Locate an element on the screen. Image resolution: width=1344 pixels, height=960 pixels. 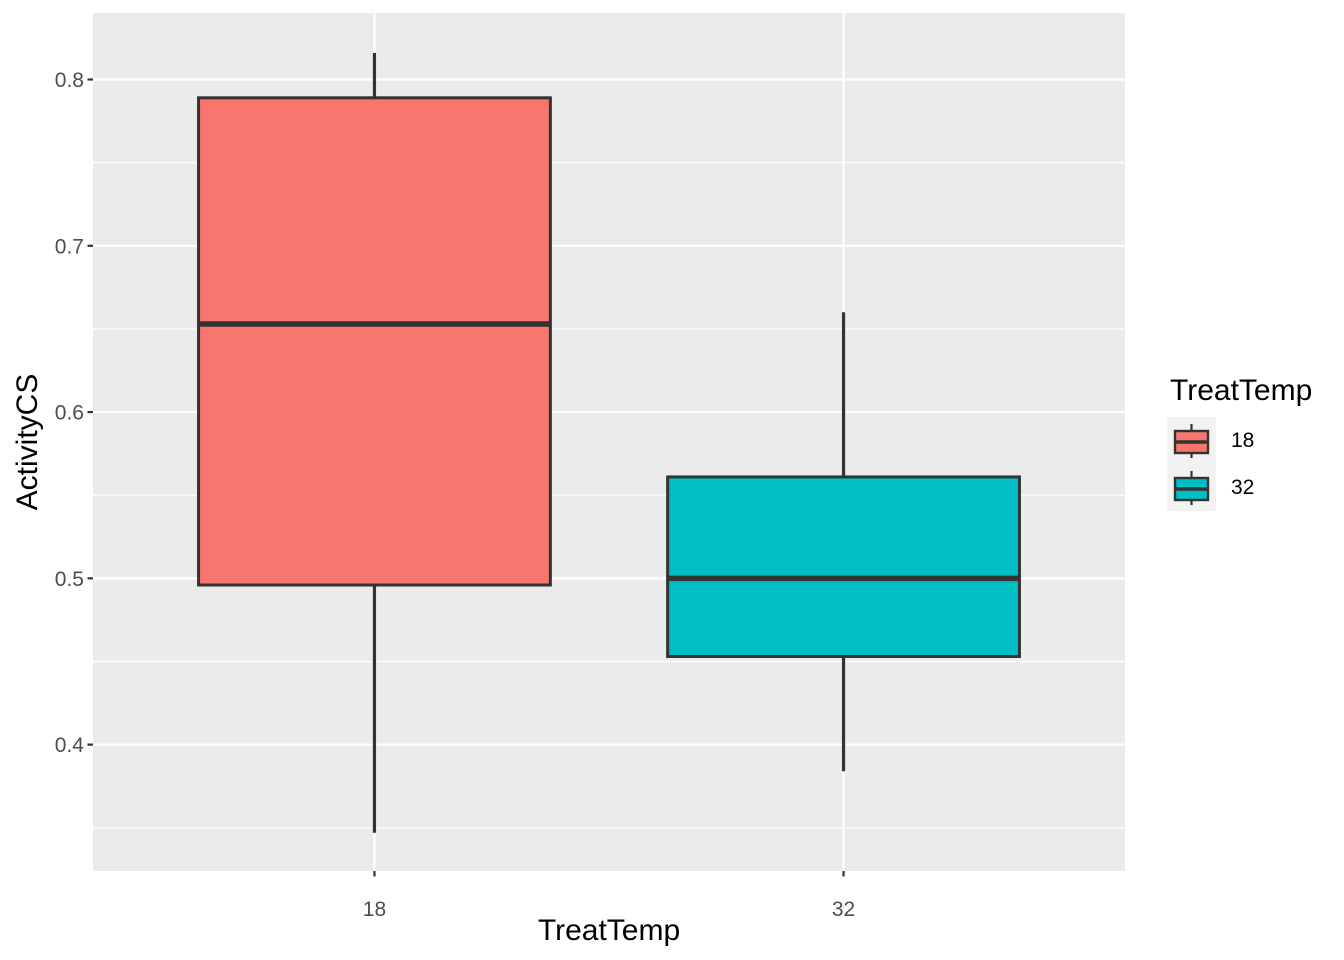
y-tick-label: 0.6 is located at coordinates (69, 413).